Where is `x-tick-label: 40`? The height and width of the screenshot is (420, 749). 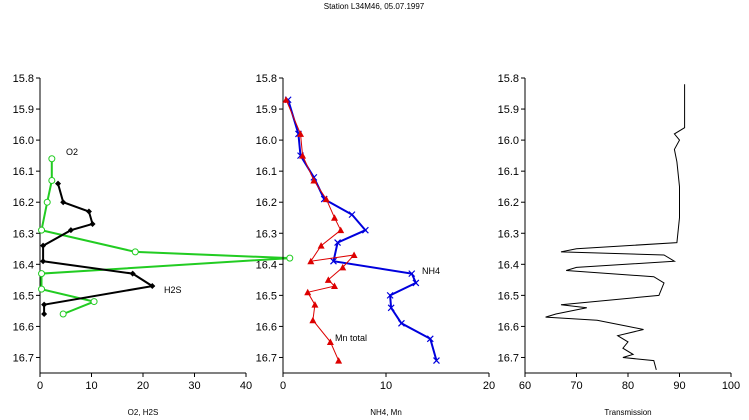 x-tick-label: 40 is located at coordinates (246, 386).